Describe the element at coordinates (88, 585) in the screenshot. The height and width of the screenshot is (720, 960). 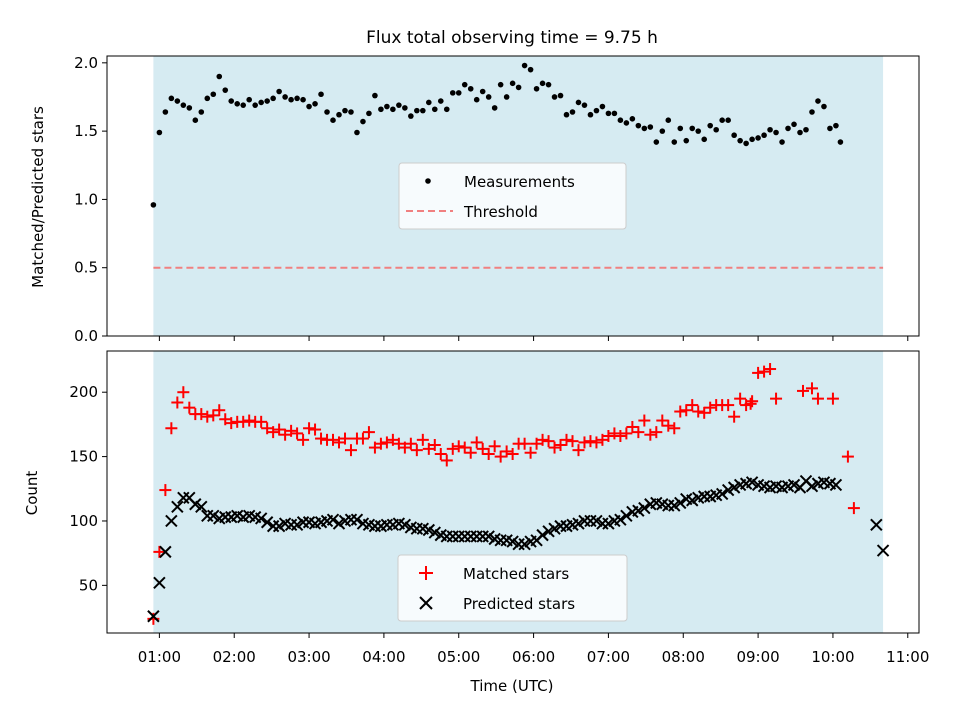
I see `bottom-y-tick-label: 50` at that location.